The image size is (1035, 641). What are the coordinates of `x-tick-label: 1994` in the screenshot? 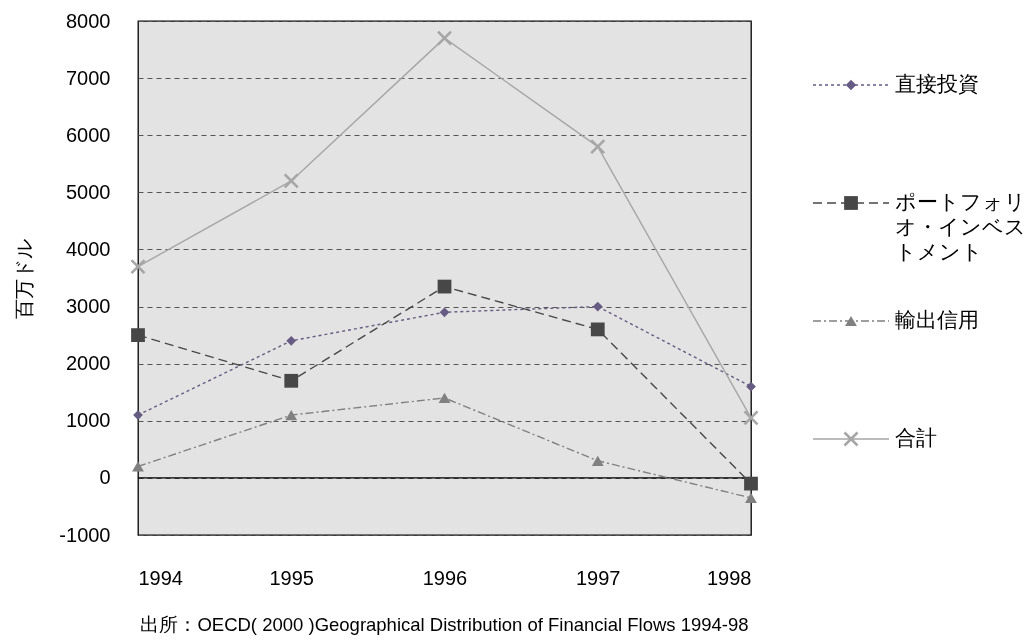 It's located at (160, 577).